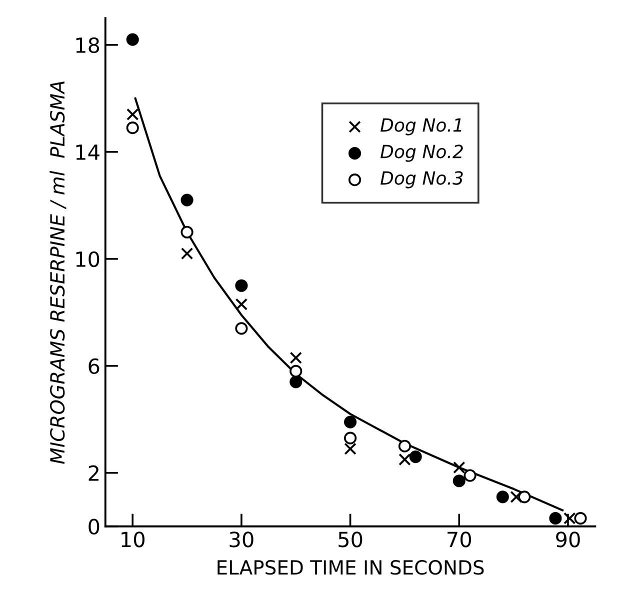 The width and height of the screenshot is (620, 605). Describe the element at coordinates (88, 45) in the screenshot. I see `y-tick-label: 18` at that location.